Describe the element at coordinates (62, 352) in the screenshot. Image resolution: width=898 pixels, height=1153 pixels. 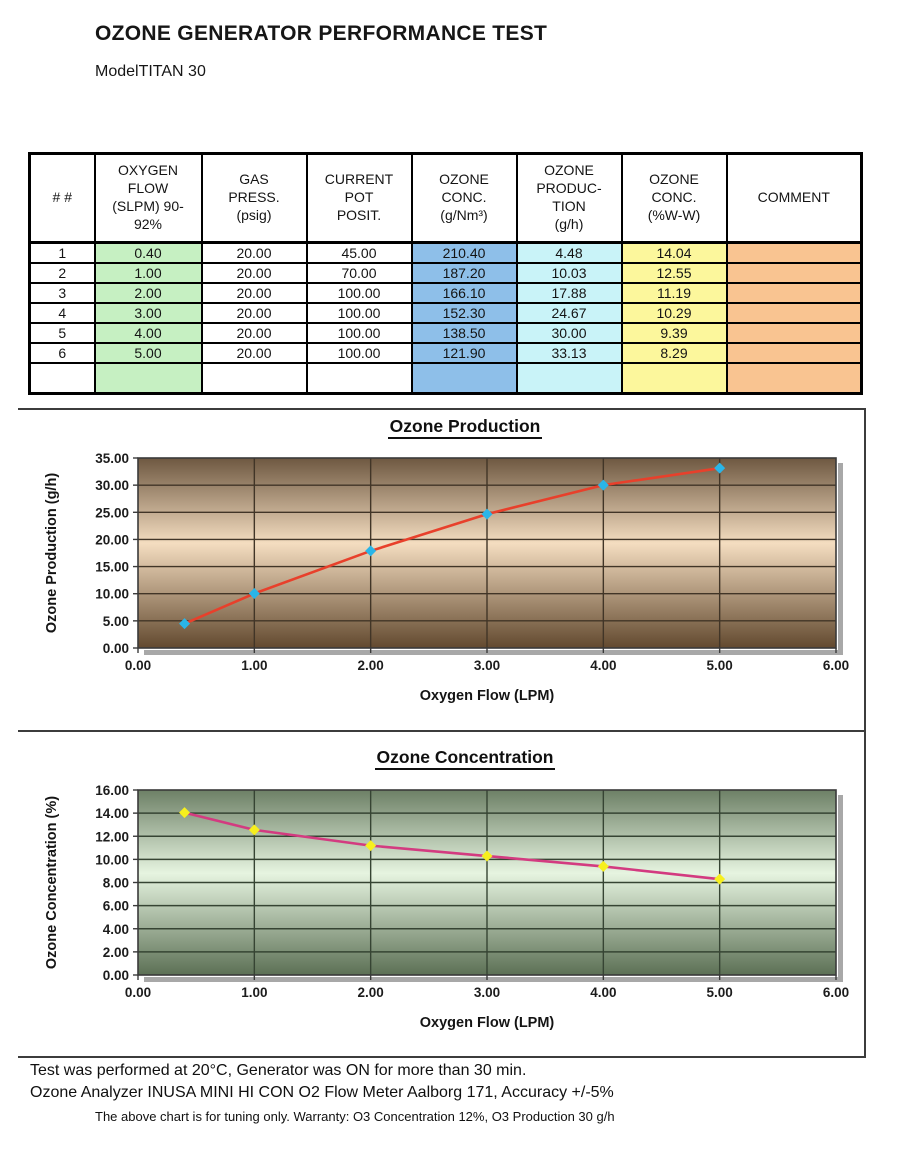
I see `table-cell: 6` at that location.